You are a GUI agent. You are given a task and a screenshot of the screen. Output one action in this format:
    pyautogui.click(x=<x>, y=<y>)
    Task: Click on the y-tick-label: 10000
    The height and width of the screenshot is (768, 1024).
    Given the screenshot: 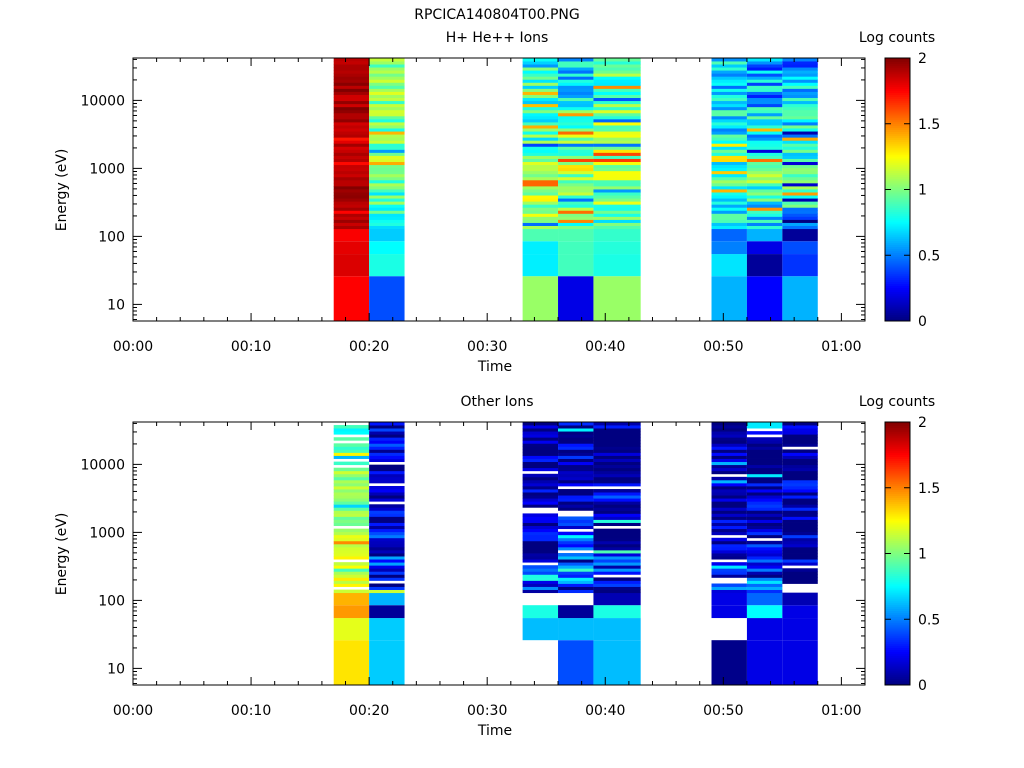 What is the action you would take?
    pyautogui.click(x=102, y=101)
    